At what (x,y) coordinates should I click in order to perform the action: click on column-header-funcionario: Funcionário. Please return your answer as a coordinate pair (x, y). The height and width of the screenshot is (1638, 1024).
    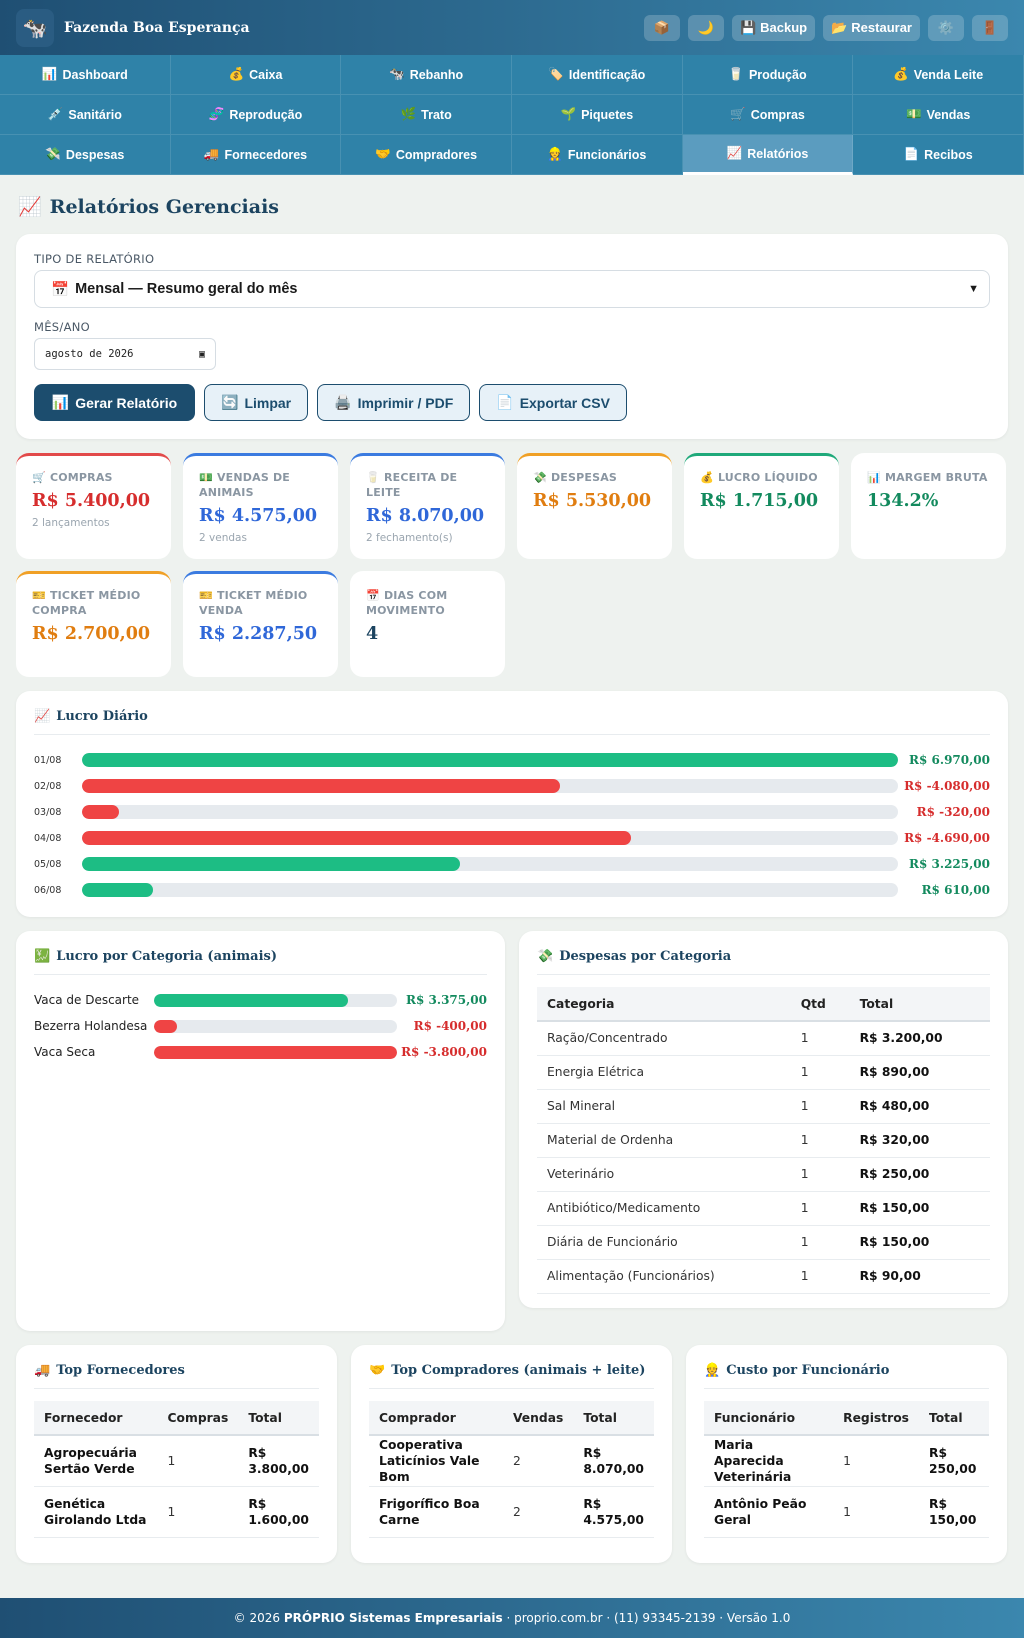
    Looking at the image, I should click on (769, 1418).